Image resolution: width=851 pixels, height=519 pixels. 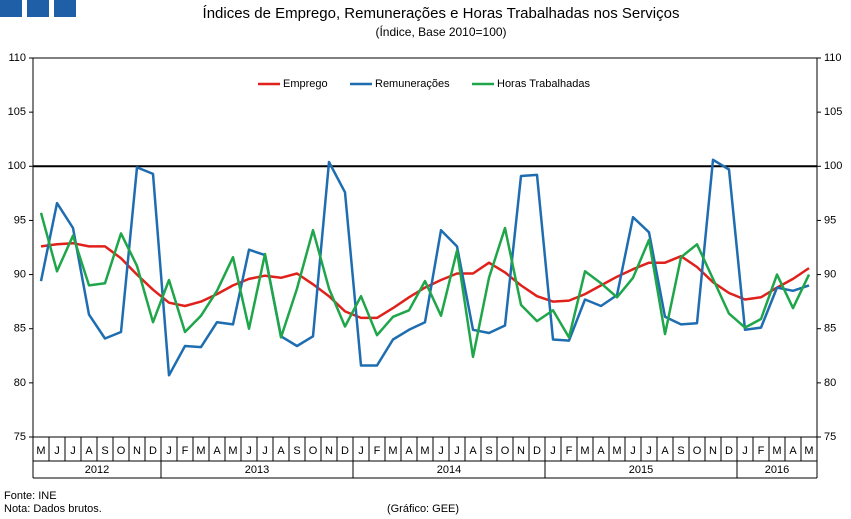 What do you see at coordinates (412, 84) in the screenshot?
I see `legend-label: Remunerações` at bounding box center [412, 84].